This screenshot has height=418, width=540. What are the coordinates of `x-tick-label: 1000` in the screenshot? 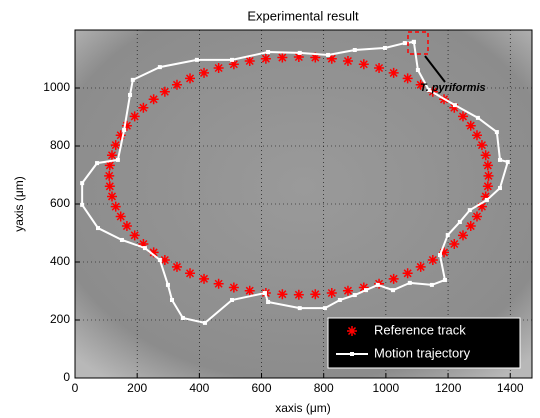 It's located at (386, 388).